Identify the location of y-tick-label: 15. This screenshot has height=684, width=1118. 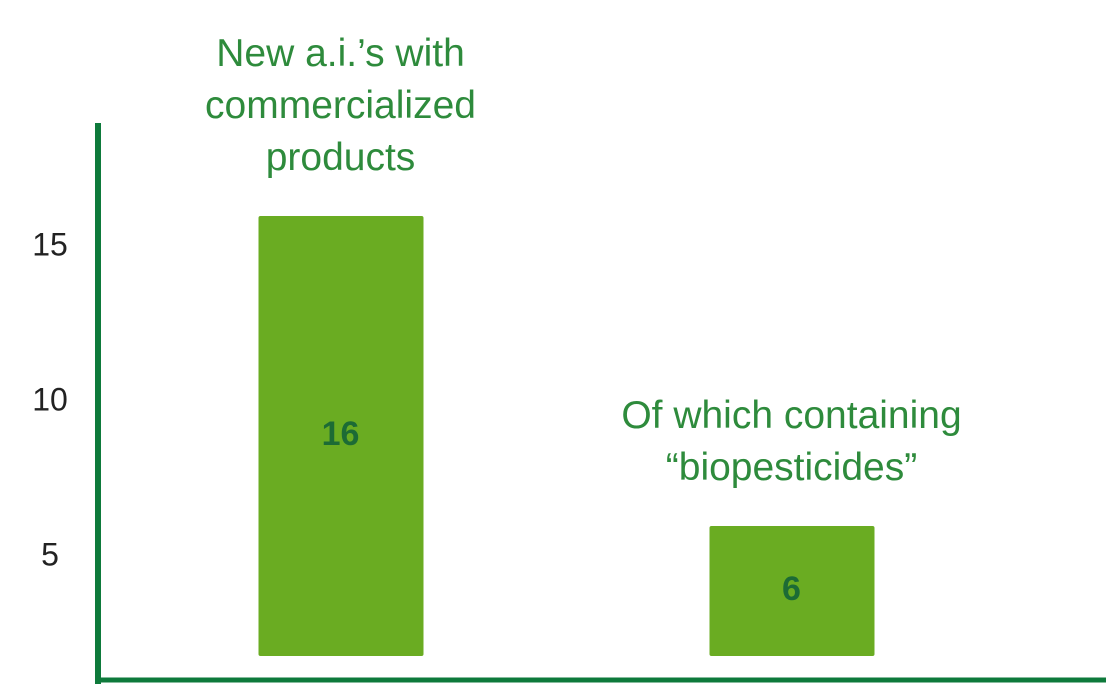
(50, 244).